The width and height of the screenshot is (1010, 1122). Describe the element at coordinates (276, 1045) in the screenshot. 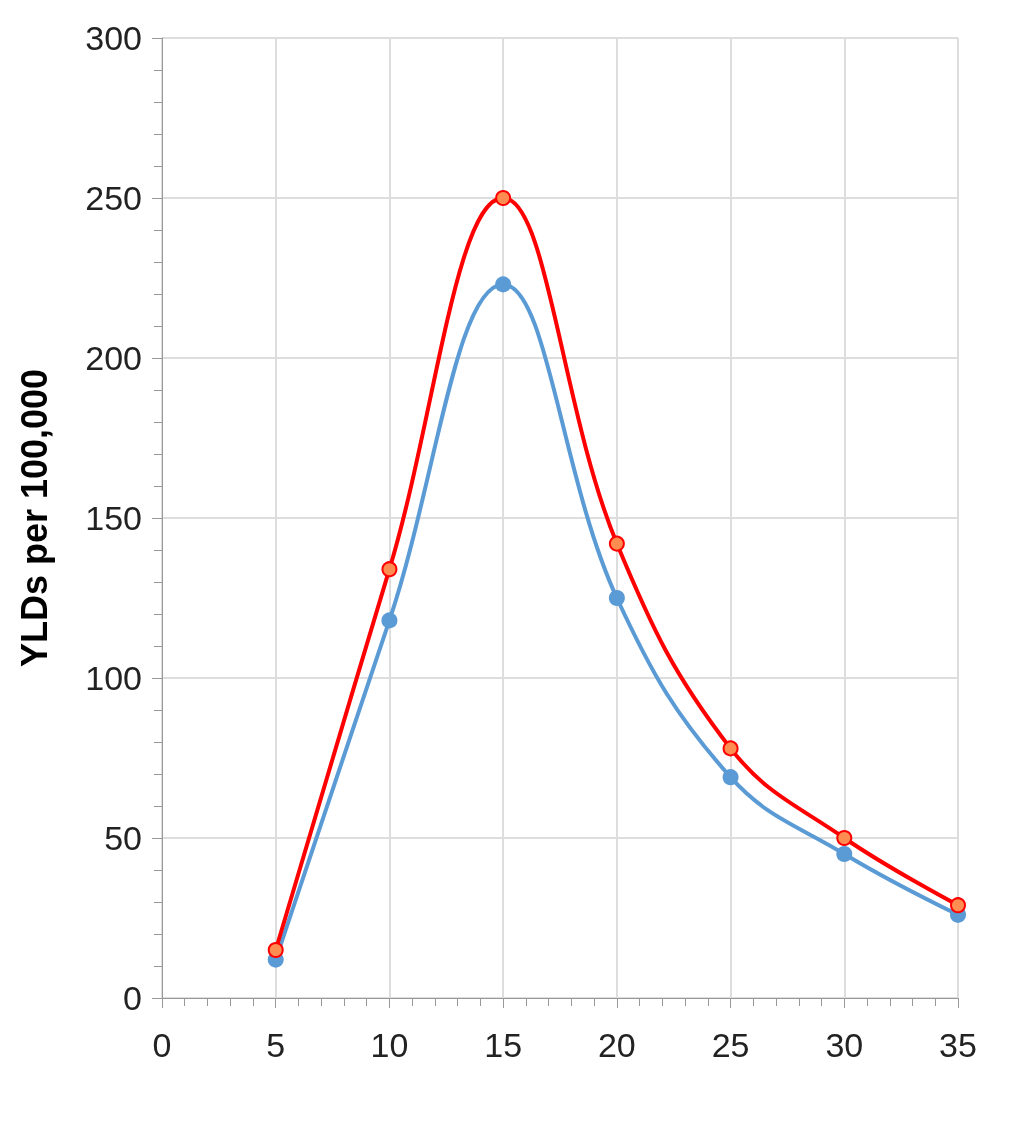

I see `x-tick-label: 5` at that location.